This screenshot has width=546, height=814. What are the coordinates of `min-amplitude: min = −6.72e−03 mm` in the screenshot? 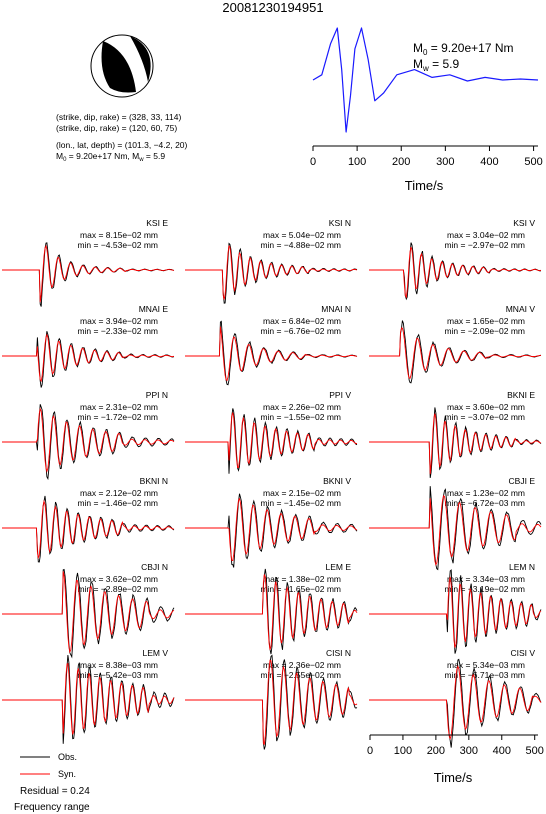 It's located at (484, 503).